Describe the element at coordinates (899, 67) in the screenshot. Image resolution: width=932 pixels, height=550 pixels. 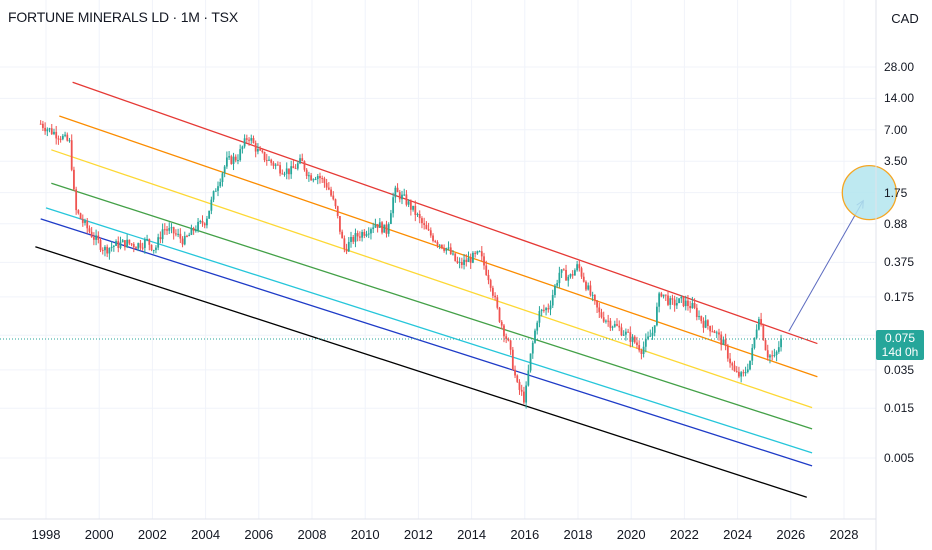
I see `price-axis-tick: 28.00` at that location.